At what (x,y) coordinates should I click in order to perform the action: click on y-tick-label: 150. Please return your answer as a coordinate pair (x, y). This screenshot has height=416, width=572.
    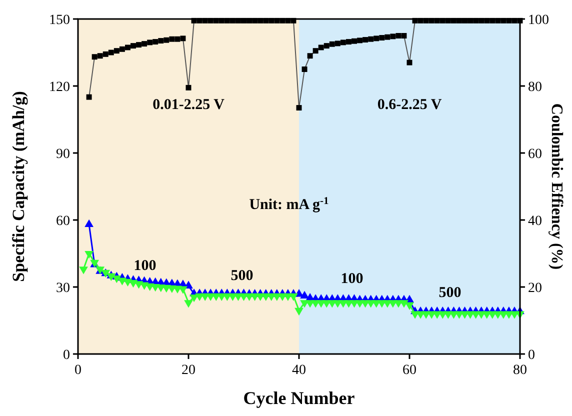
    Looking at the image, I should click on (59, 20).